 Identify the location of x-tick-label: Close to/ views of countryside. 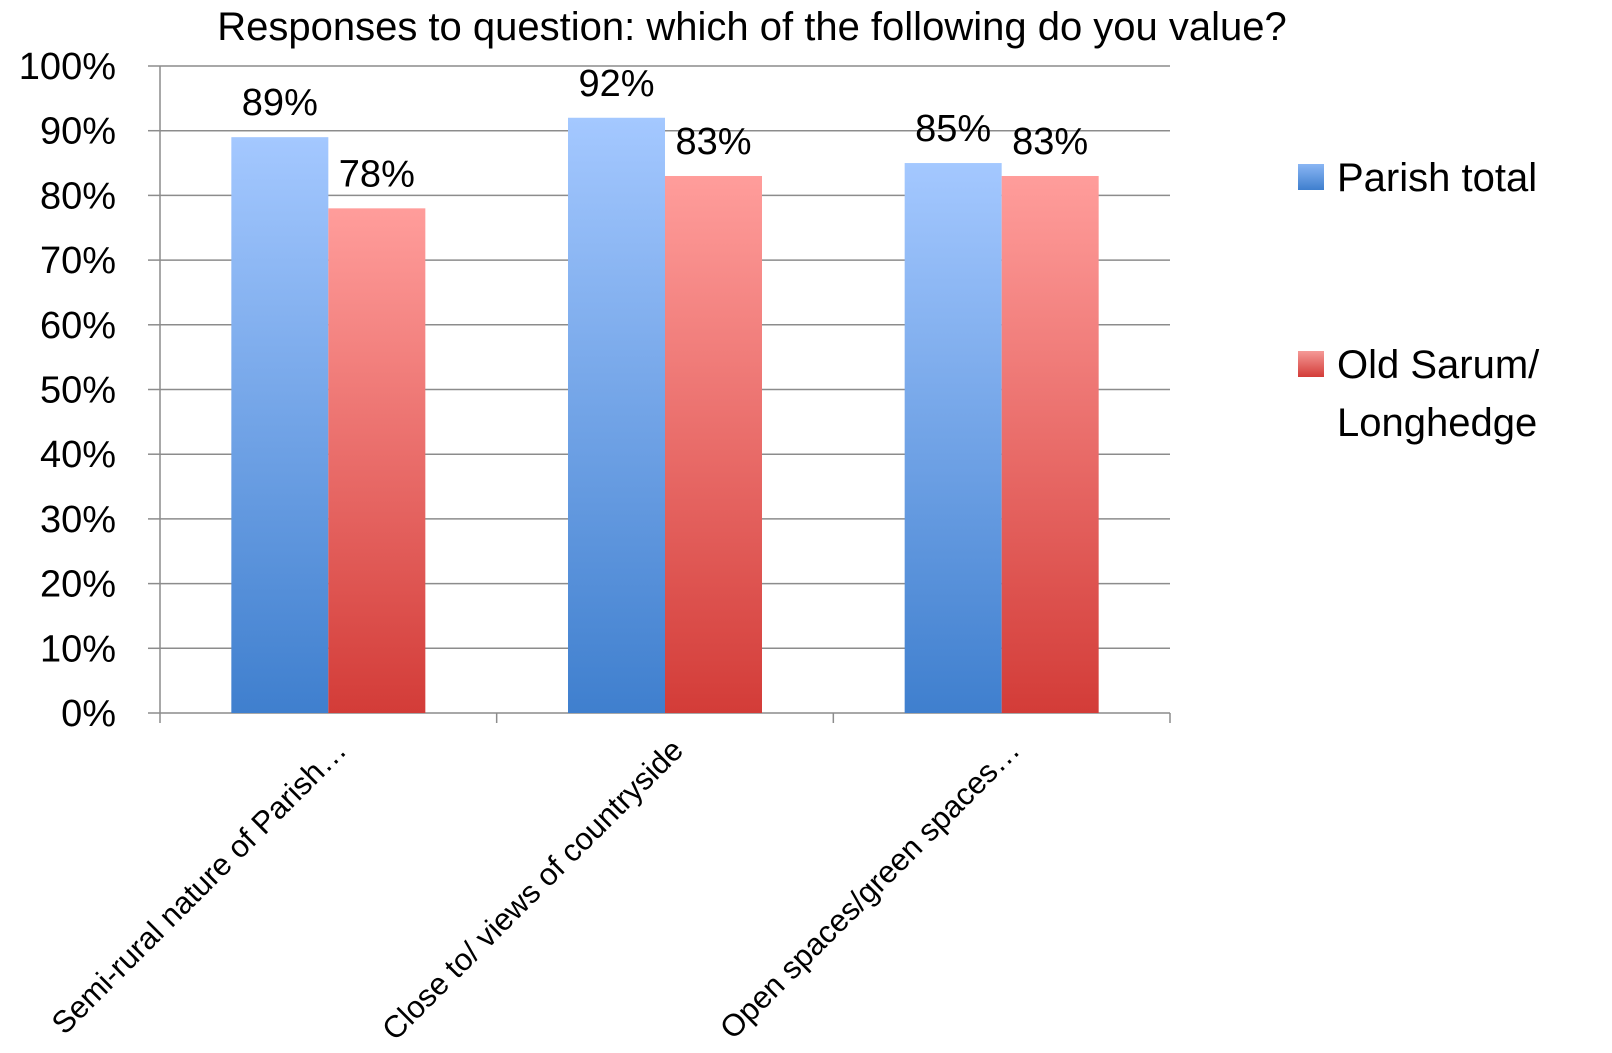
(532, 889).